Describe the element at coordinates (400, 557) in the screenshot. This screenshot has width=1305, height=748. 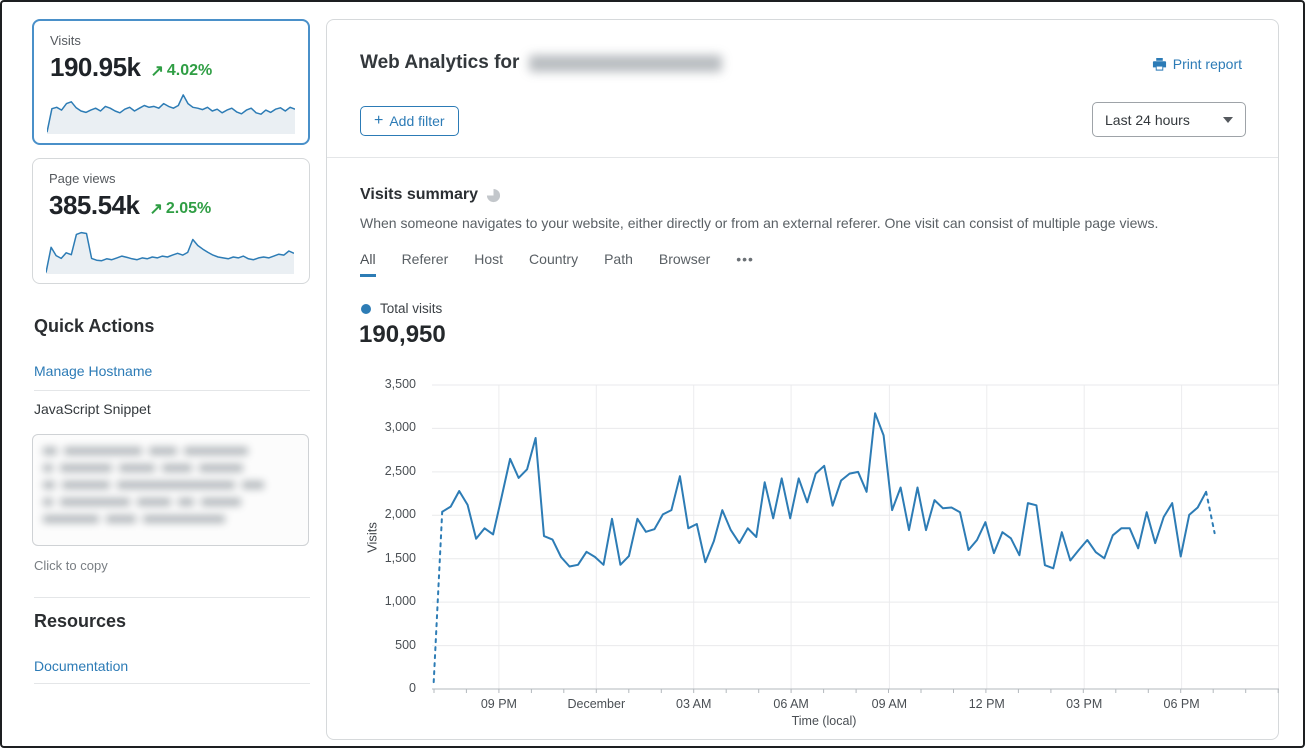
I see `y-tick-label: 1,500` at that location.